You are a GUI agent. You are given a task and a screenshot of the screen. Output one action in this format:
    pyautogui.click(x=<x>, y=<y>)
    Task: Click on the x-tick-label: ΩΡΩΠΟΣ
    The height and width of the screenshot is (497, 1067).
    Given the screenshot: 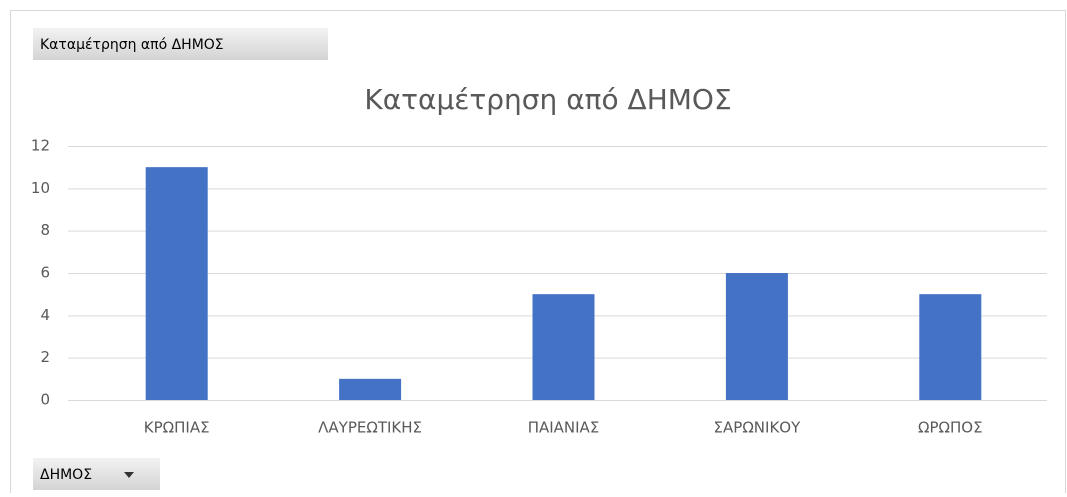 What is the action you would take?
    pyautogui.click(x=950, y=428)
    